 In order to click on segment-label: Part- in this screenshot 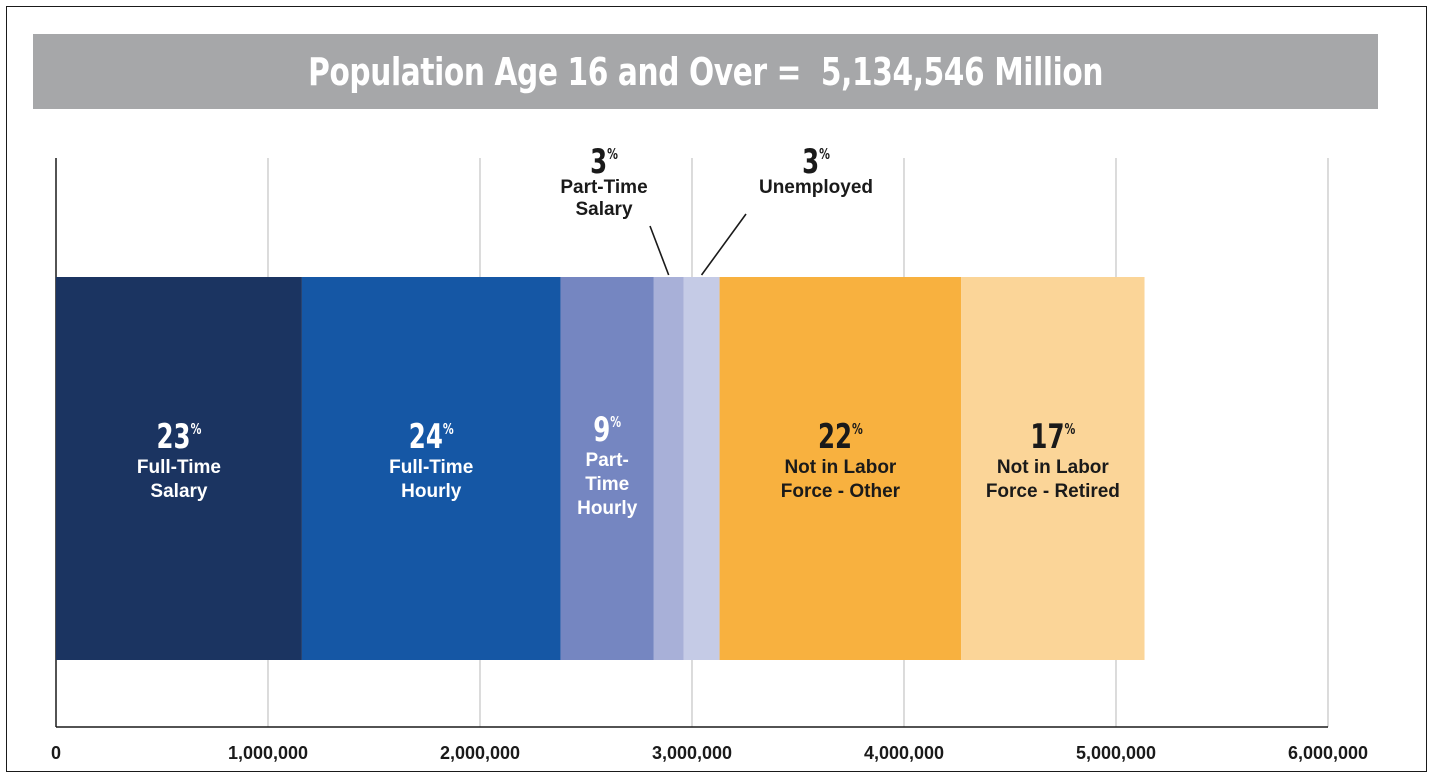, I will do `click(607, 460)`.